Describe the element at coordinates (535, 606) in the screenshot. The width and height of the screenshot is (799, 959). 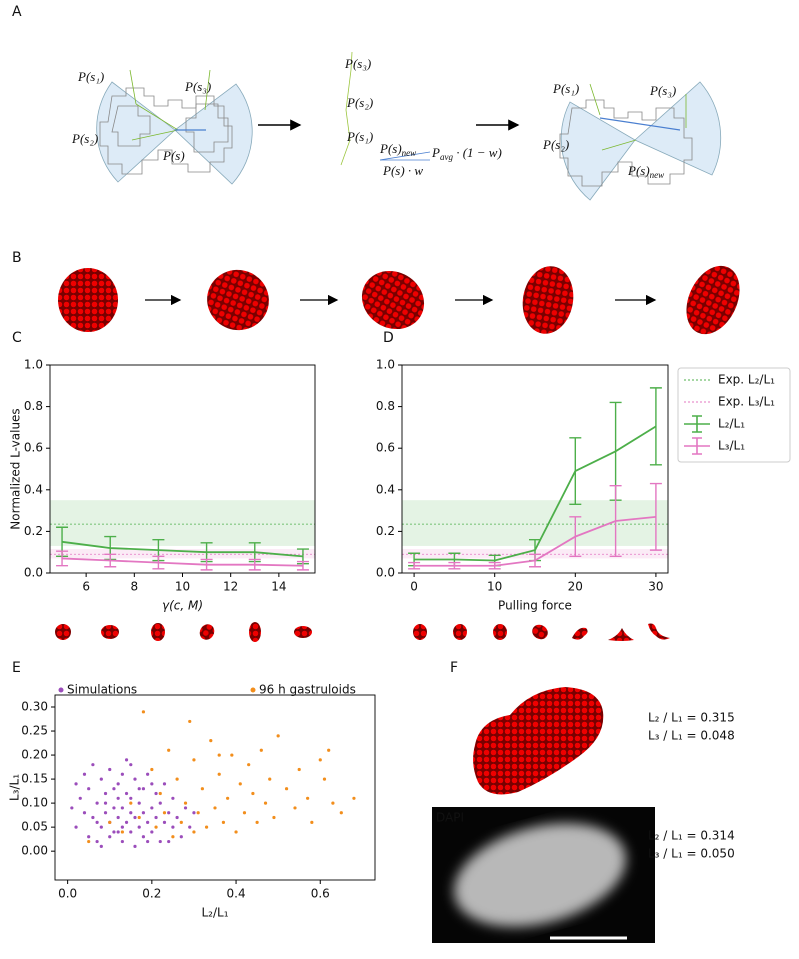
I see `x-axis-label: Pulling force` at that location.